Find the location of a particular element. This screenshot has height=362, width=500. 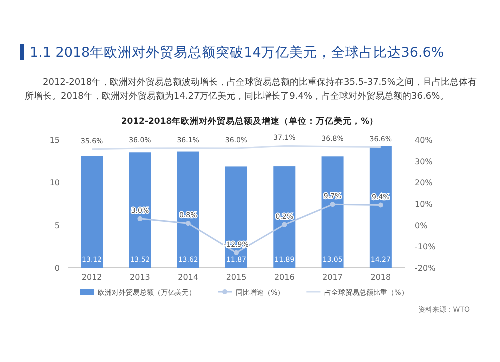

x-tick-label: 2012 is located at coordinates (92, 277).